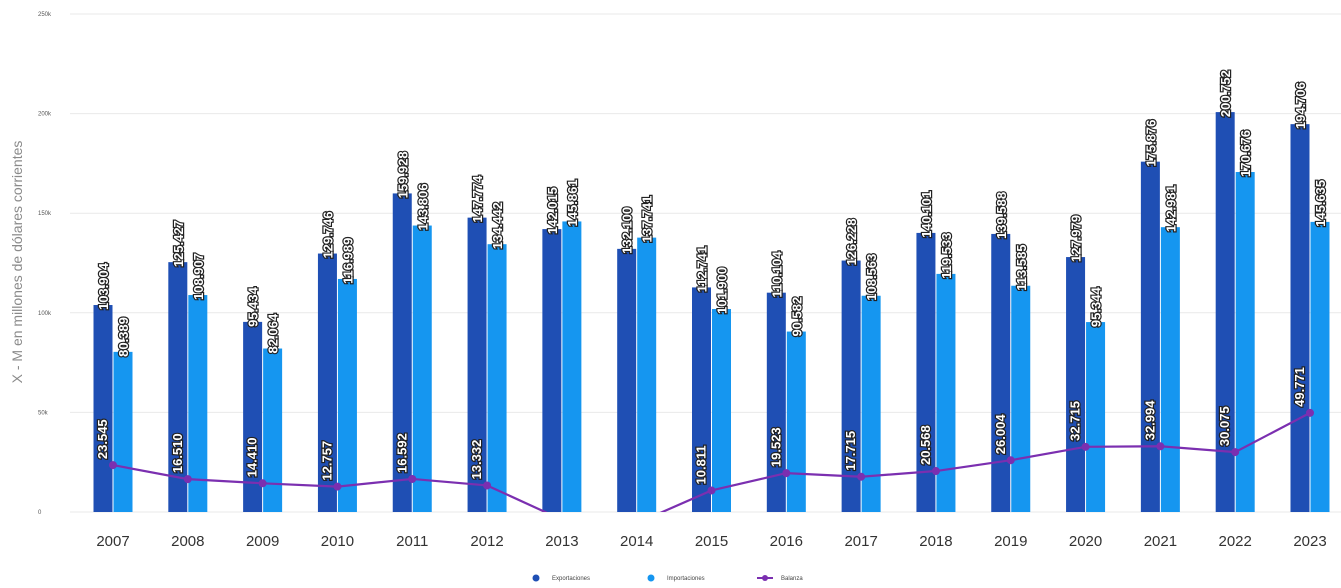 This screenshot has width=1341, height=588. Describe the element at coordinates (1149, 420) in the screenshot. I see `data-label-balanza: 32.994` at that location.